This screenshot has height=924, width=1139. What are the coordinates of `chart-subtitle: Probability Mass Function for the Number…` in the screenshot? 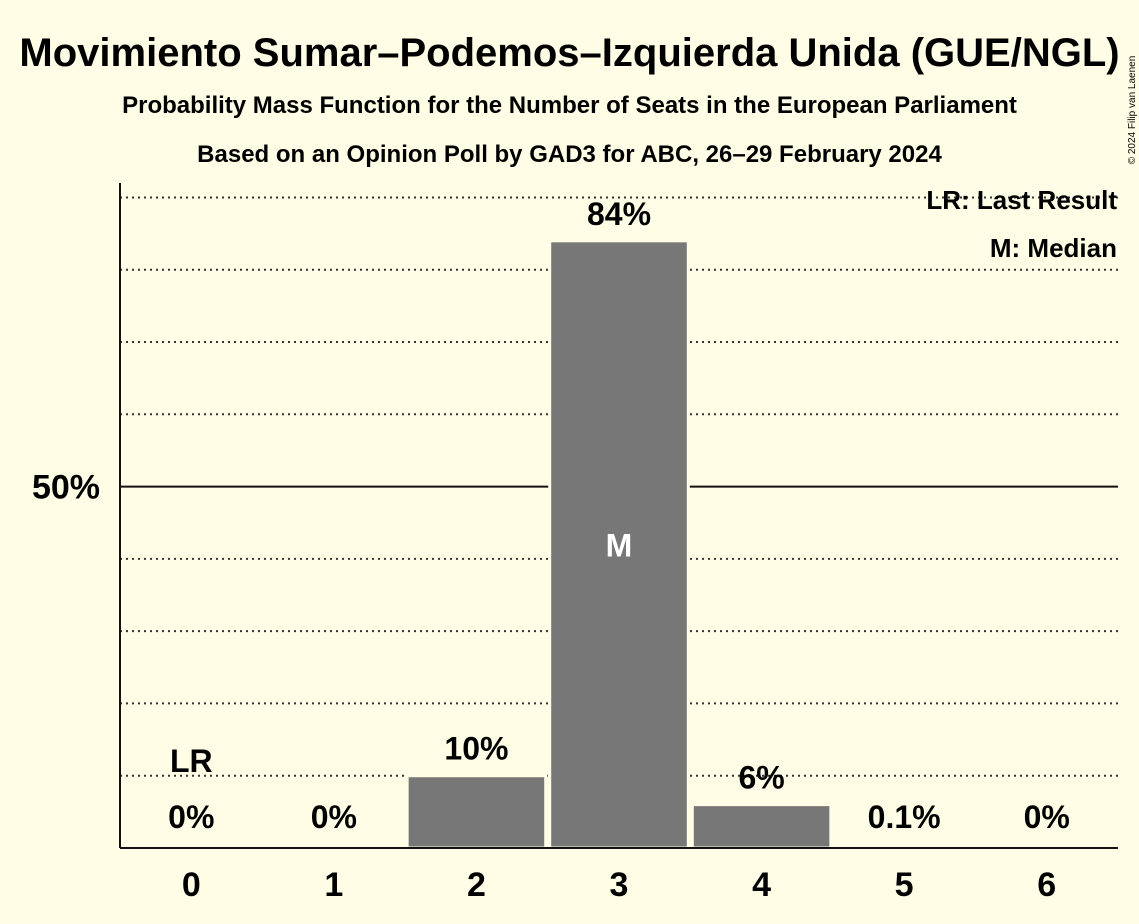 It's located at (569, 105).